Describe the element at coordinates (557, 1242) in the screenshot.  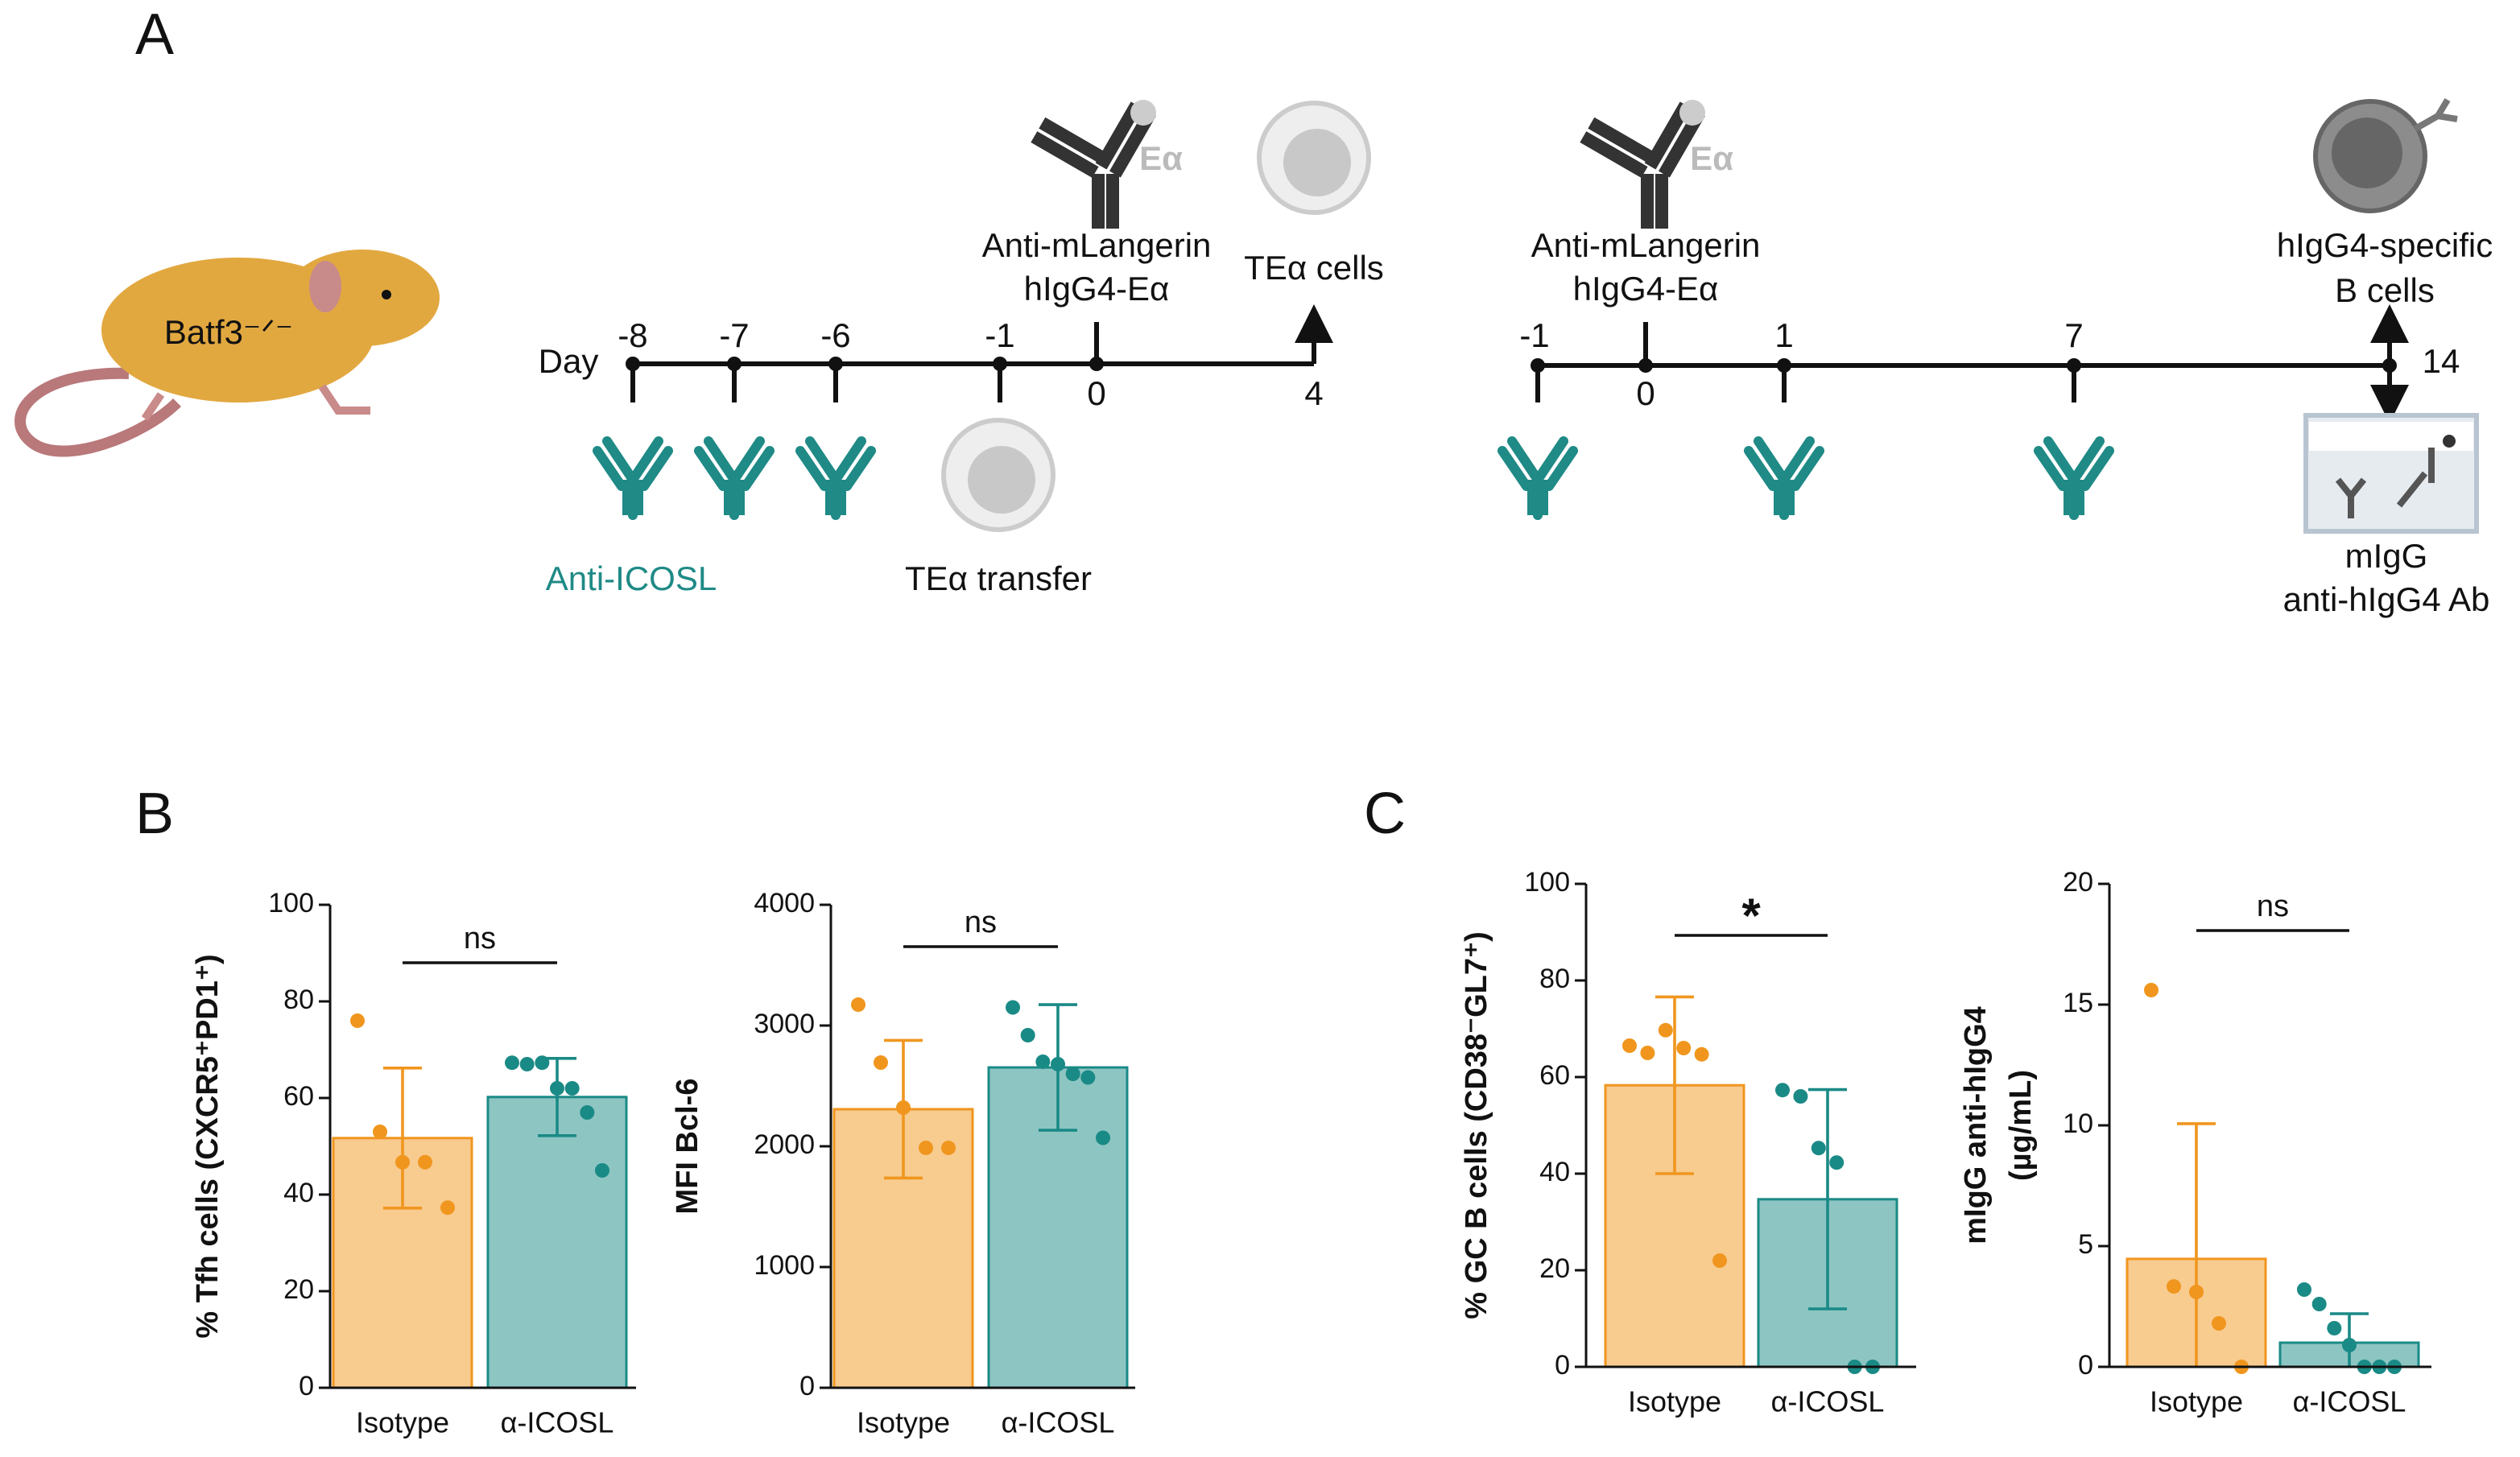
I see `bar` at that location.